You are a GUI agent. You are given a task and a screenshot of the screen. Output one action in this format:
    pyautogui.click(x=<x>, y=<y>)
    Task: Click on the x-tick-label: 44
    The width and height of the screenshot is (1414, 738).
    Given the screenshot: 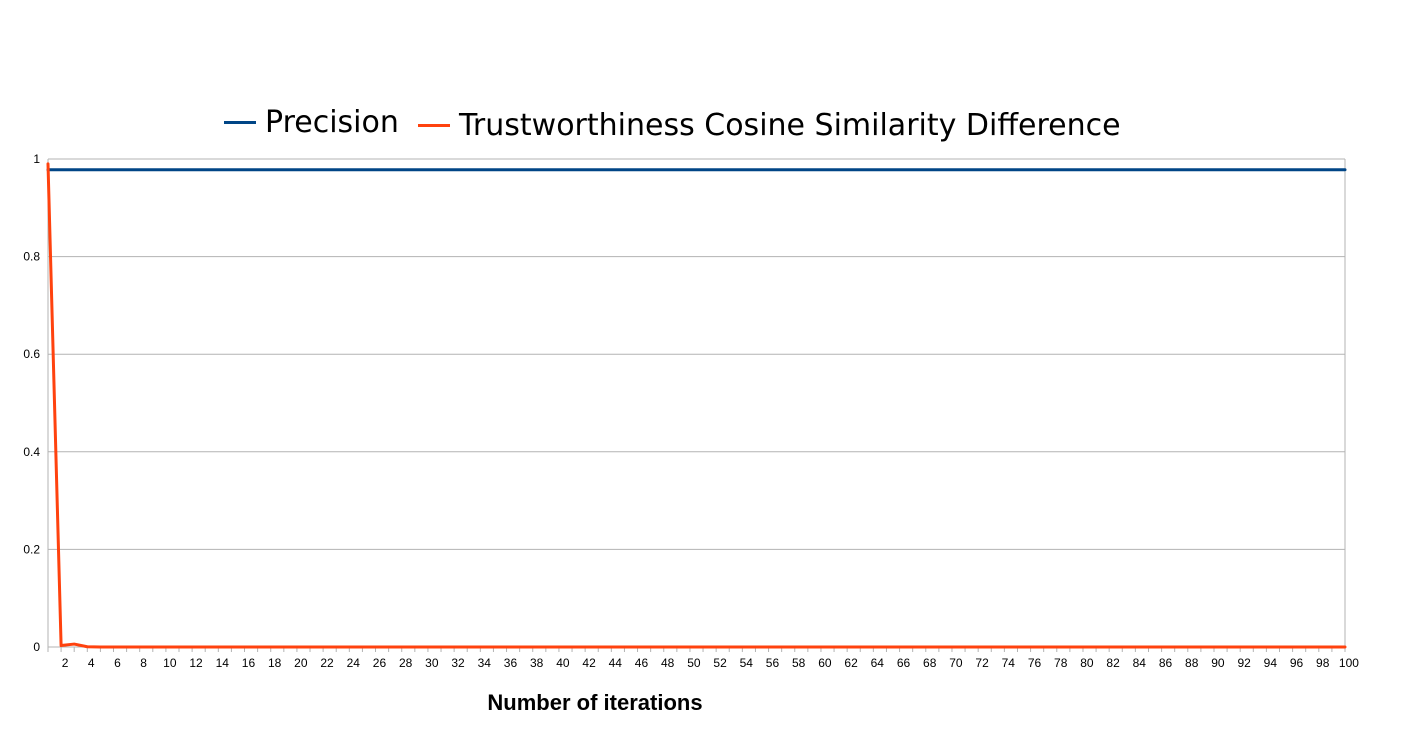 What is the action you would take?
    pyautogui.click(x=616, y=663)
    